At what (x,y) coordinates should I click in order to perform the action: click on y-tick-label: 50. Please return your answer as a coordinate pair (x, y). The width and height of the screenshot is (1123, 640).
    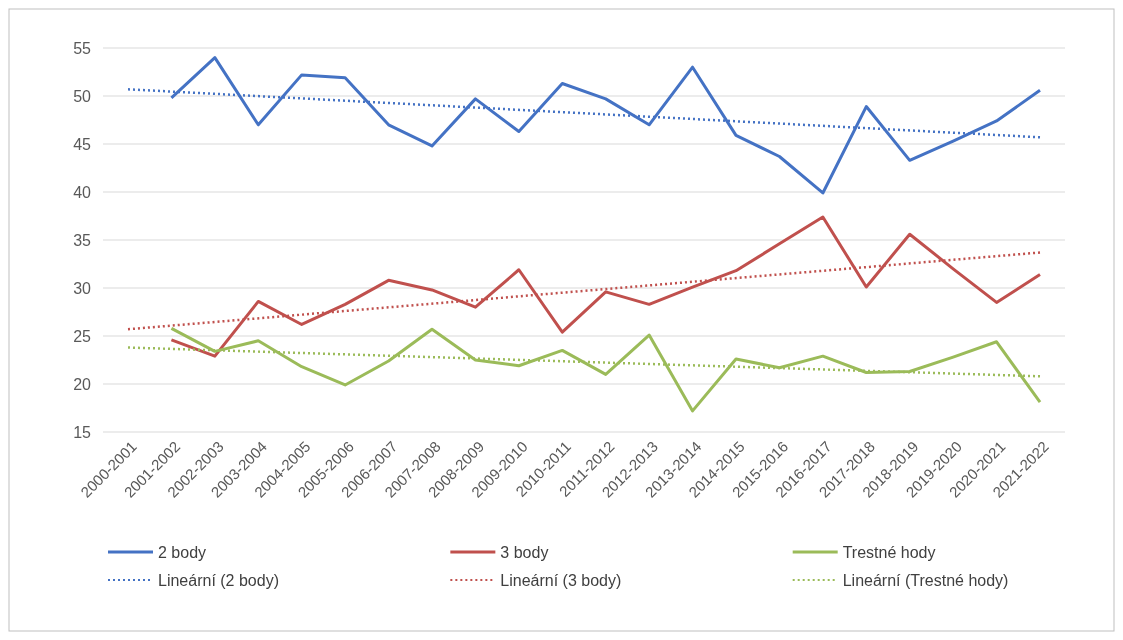
    Looking at the image, I should click on (82, 96).